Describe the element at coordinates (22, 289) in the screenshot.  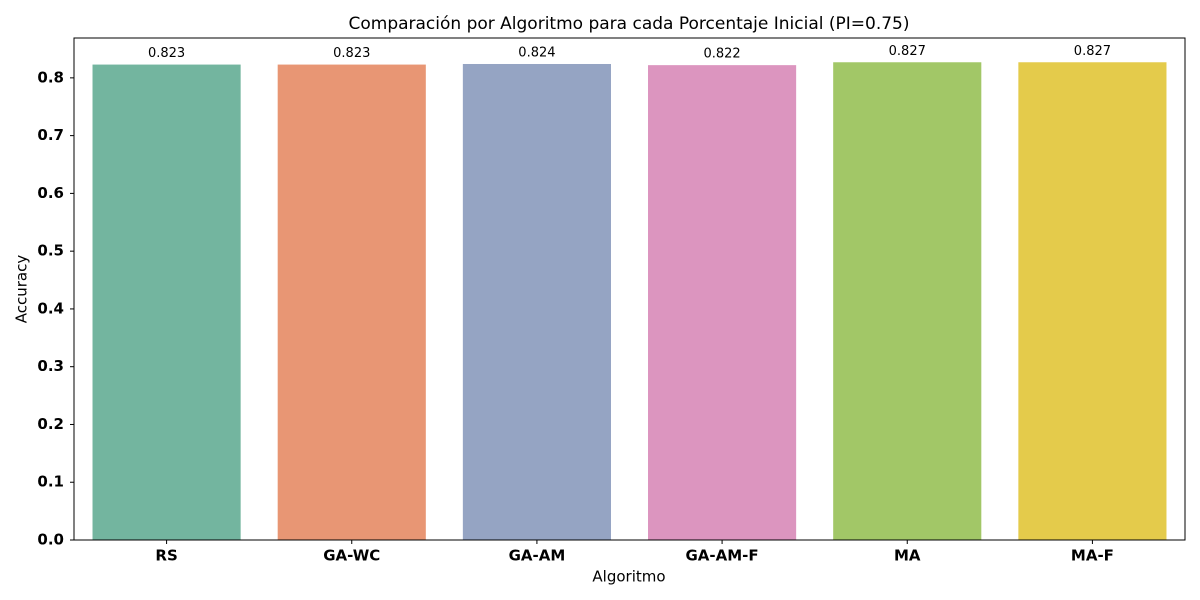
I see `y-axis-label: Accuracy` at that location.